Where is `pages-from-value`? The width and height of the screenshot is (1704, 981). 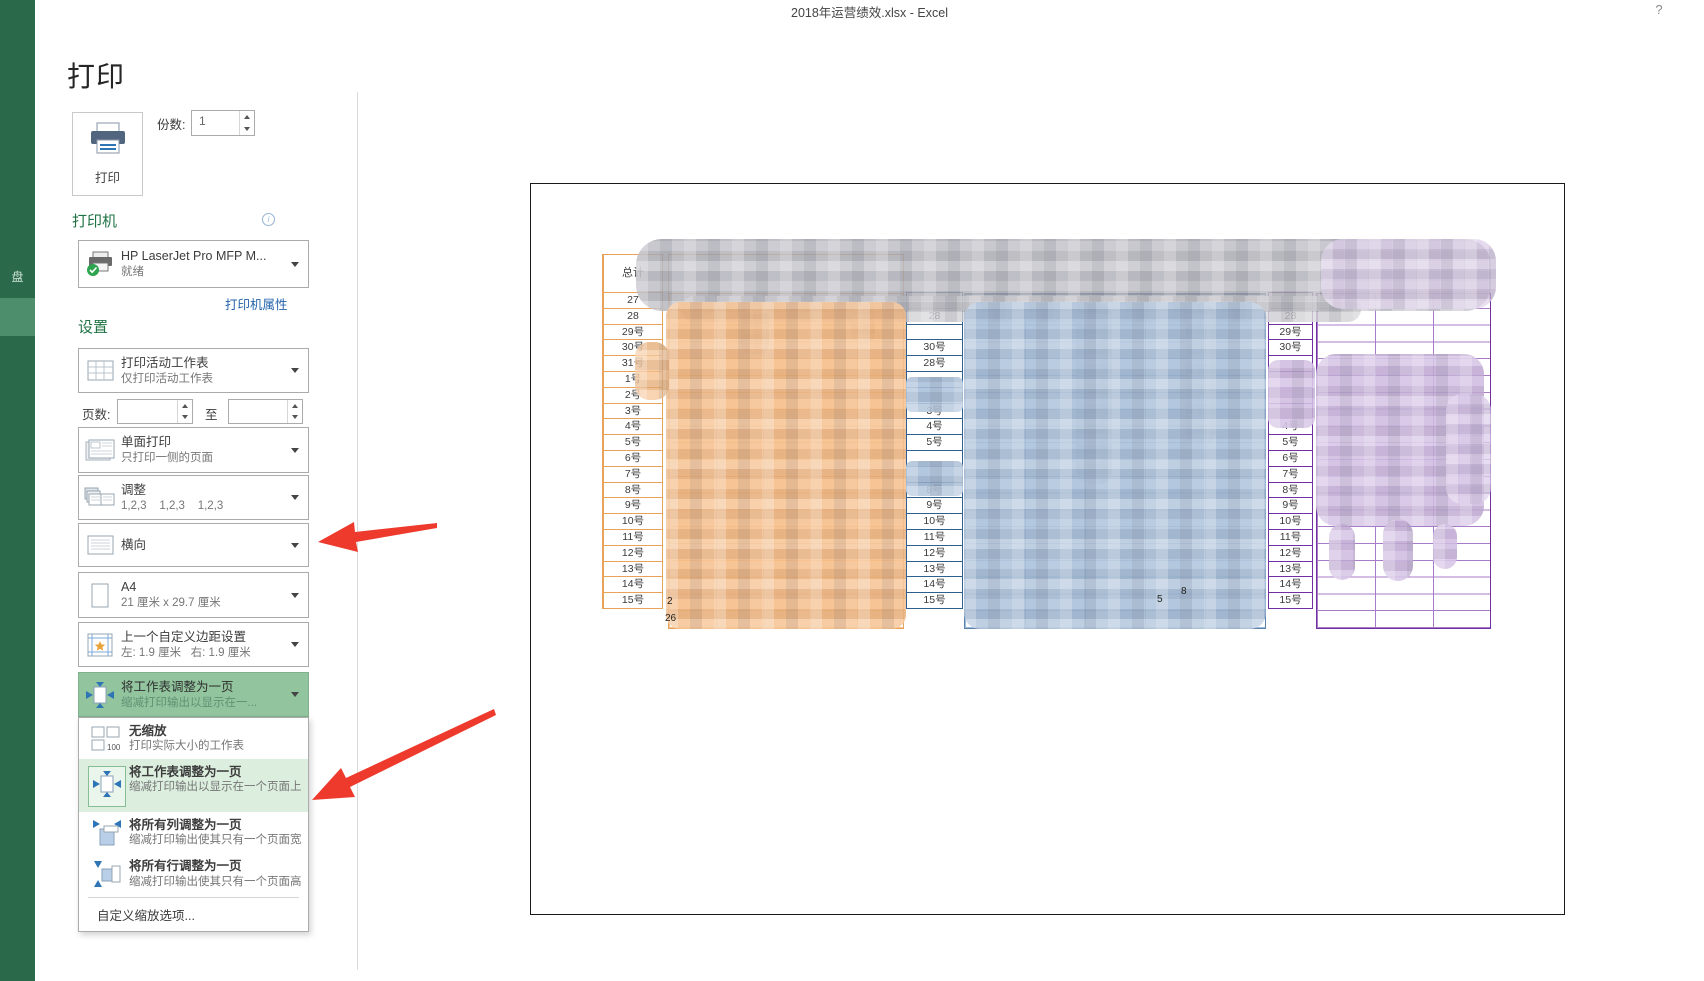 pages-from-value is located at coordinates (147, 411).